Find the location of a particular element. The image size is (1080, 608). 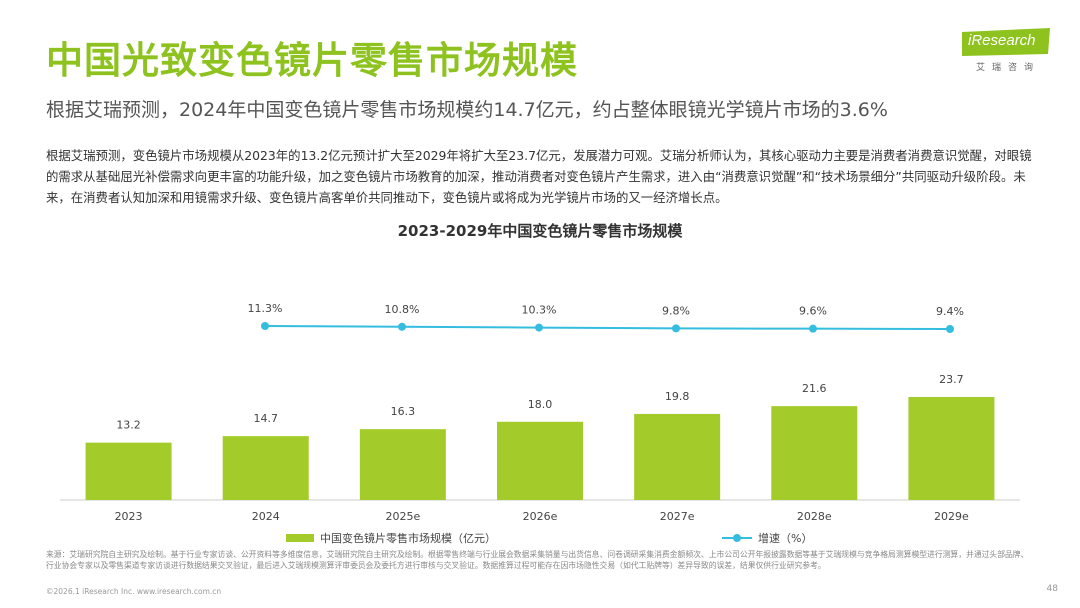

growth-label-2029e: 9.4% is located at coordinates (950, 311).